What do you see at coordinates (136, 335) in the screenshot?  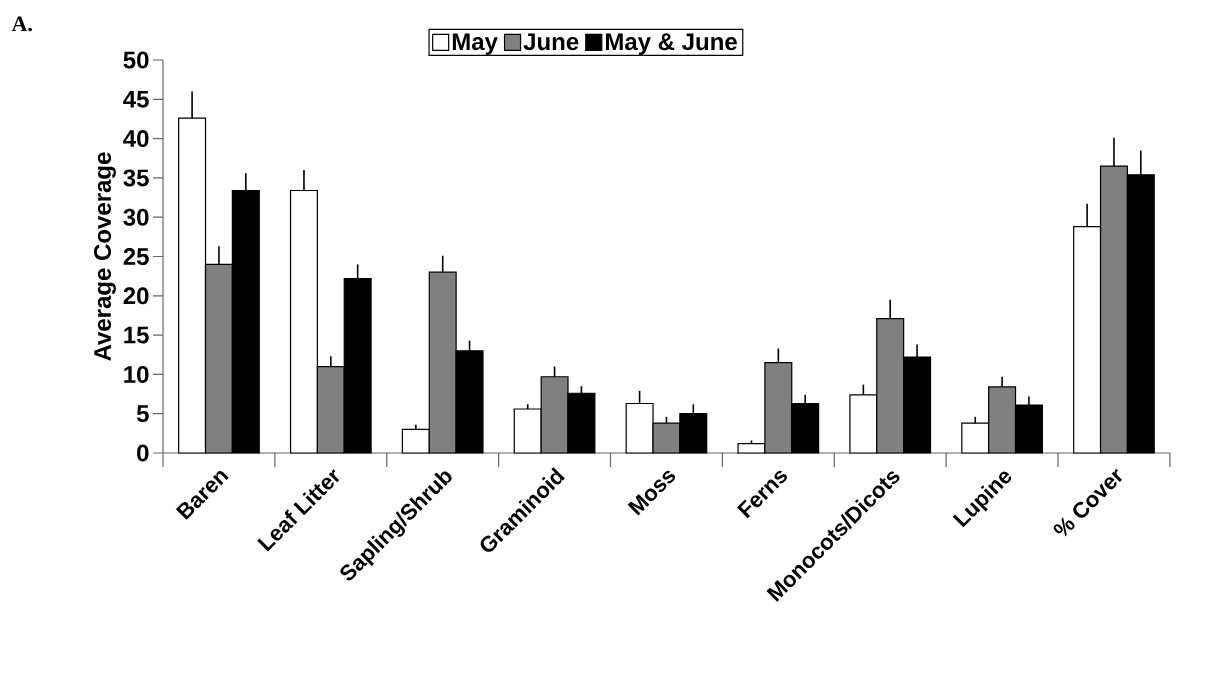 I see `y-tick-label: 15` at bounding box center [136, 335].